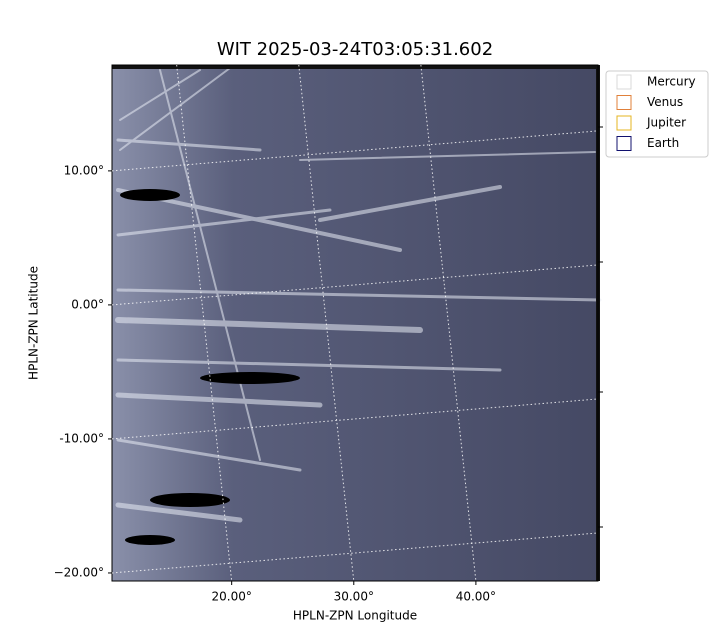 Image resolution: width=720 pixels, height=640 pixels. I want to click on x-axis-label: HPLN-ZPN Longitude, so click(355, 616).